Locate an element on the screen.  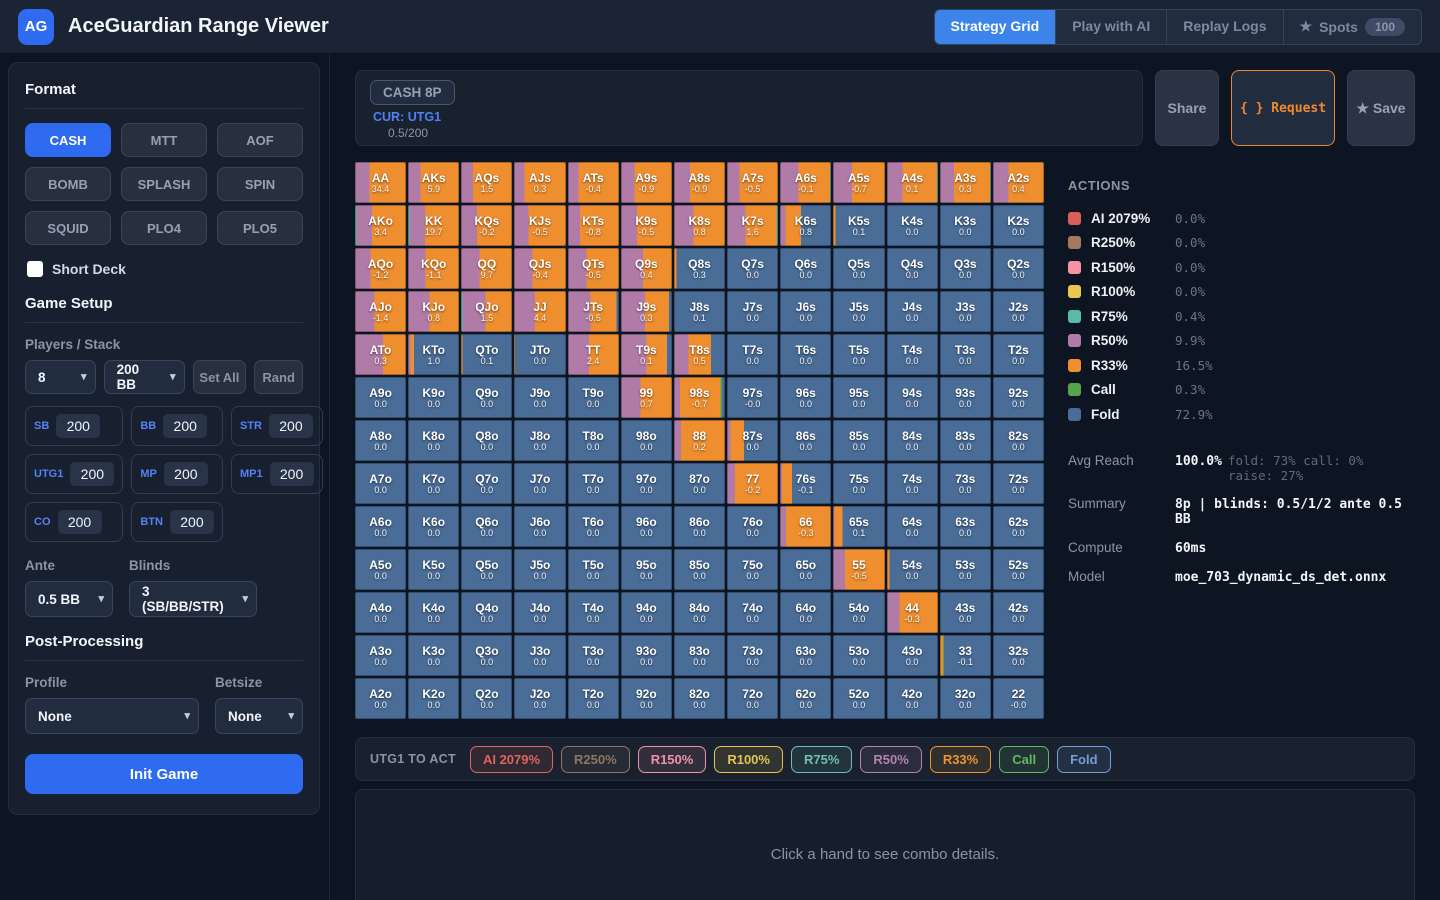
hand-cell-22: 22 -0.0 is located at coordinates (1018, 698).